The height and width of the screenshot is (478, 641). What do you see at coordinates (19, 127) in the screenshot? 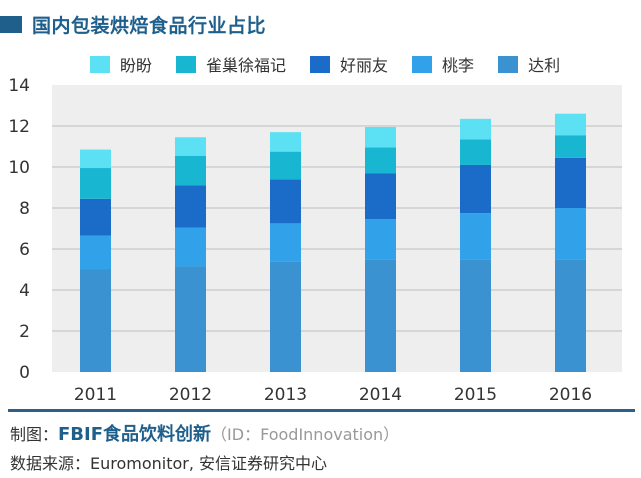
I see `y-tick-label: 12` at bounding box center [19, 127].